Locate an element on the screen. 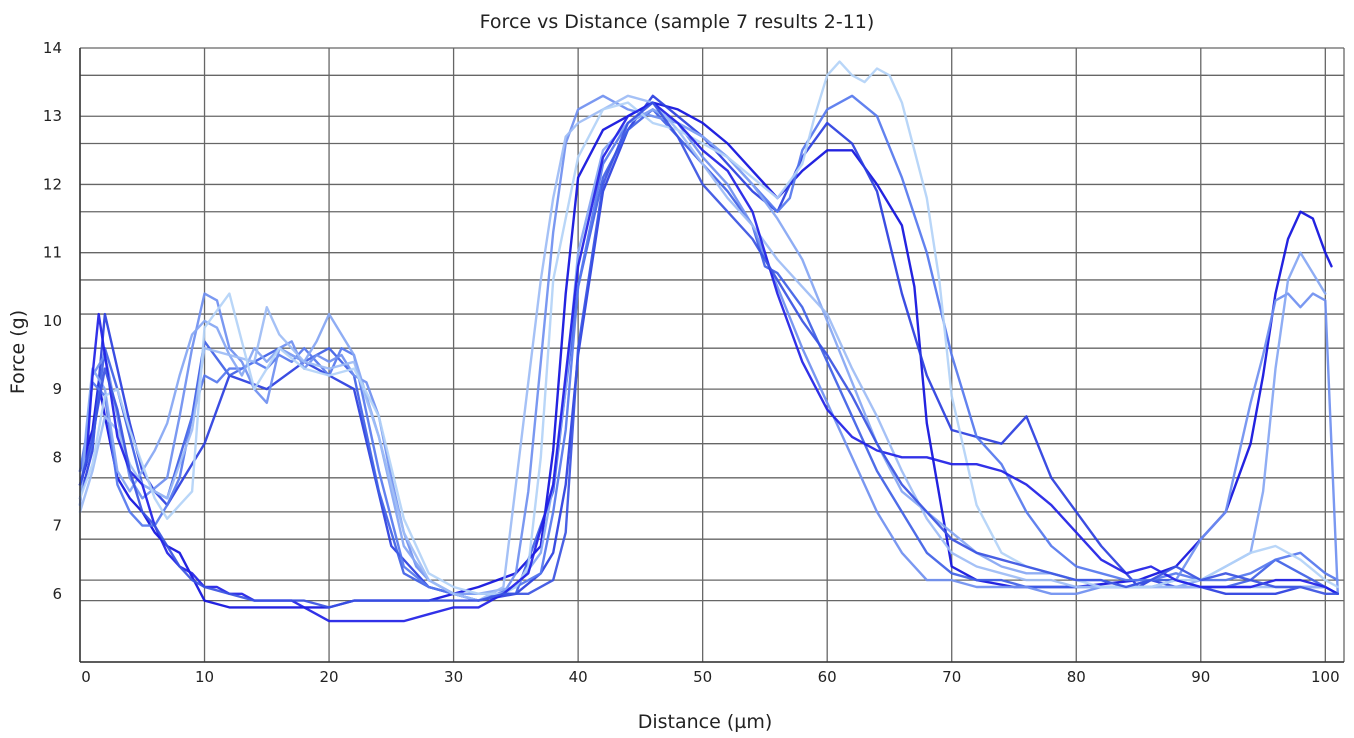 The image size is (1354, 738). y-tick-label: 12 is located at coordinates (52, 184).